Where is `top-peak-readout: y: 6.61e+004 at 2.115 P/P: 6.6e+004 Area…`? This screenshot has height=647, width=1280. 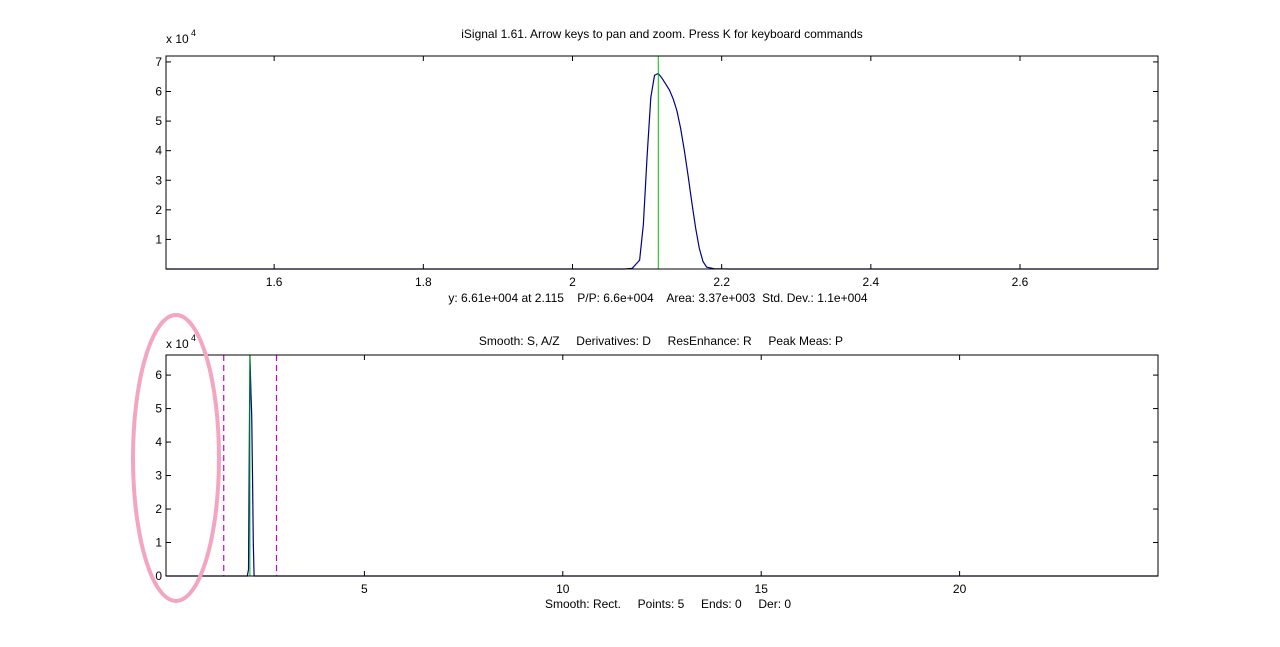
top-peak-readout: y: 6.61e+004 at 2.115 P/P: 6.6e+004 Area… is located at coordinates (658, 298).